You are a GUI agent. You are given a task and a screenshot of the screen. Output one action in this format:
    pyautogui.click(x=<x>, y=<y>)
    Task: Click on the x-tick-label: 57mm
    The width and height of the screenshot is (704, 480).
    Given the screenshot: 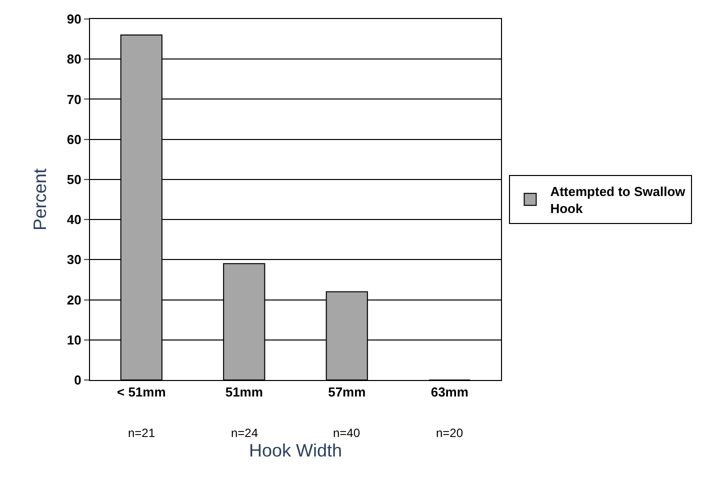 What is the action you would take?
    pyautogui.click(x=347, y=392)
    